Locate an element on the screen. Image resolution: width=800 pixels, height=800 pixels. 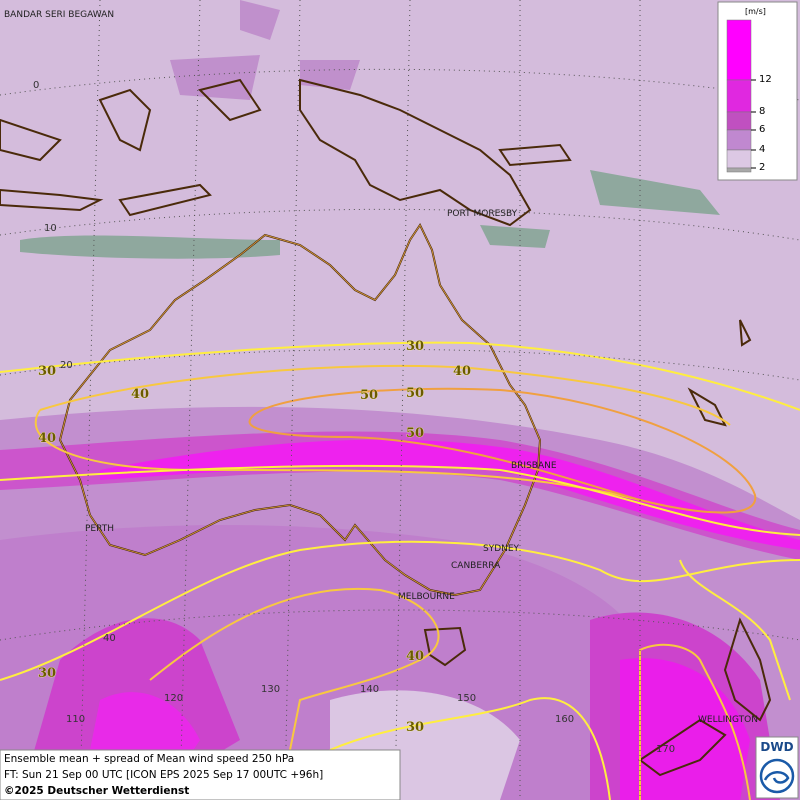
city-label: PORT MORESBY is located at coordinates (482, 214).